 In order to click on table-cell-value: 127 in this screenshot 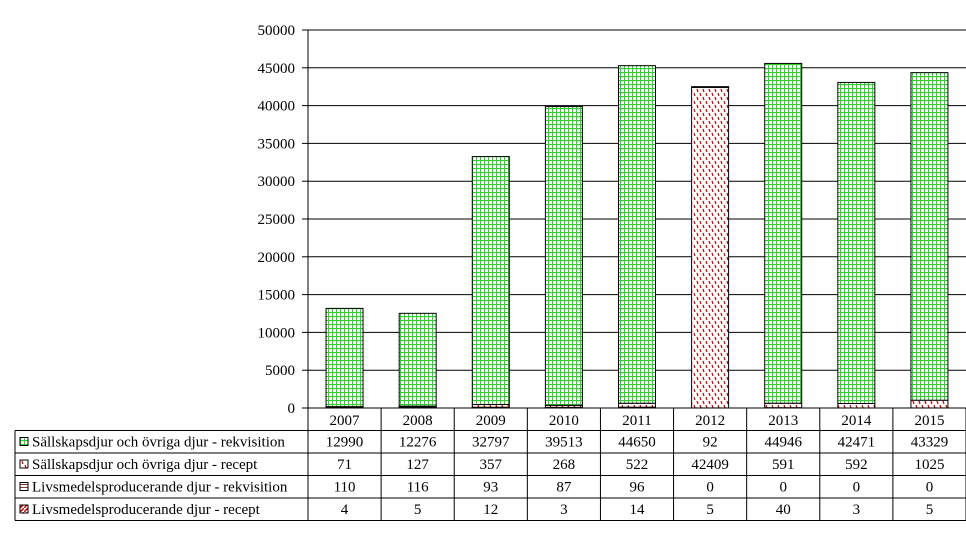, I will do `click(417, 465)`.